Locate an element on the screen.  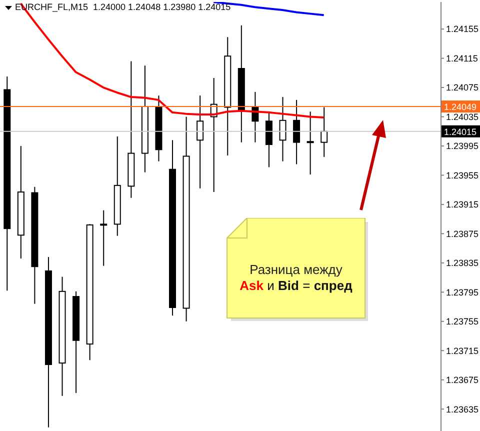
ref-line-label: 1.24049 is located at coordinates (460, 107).